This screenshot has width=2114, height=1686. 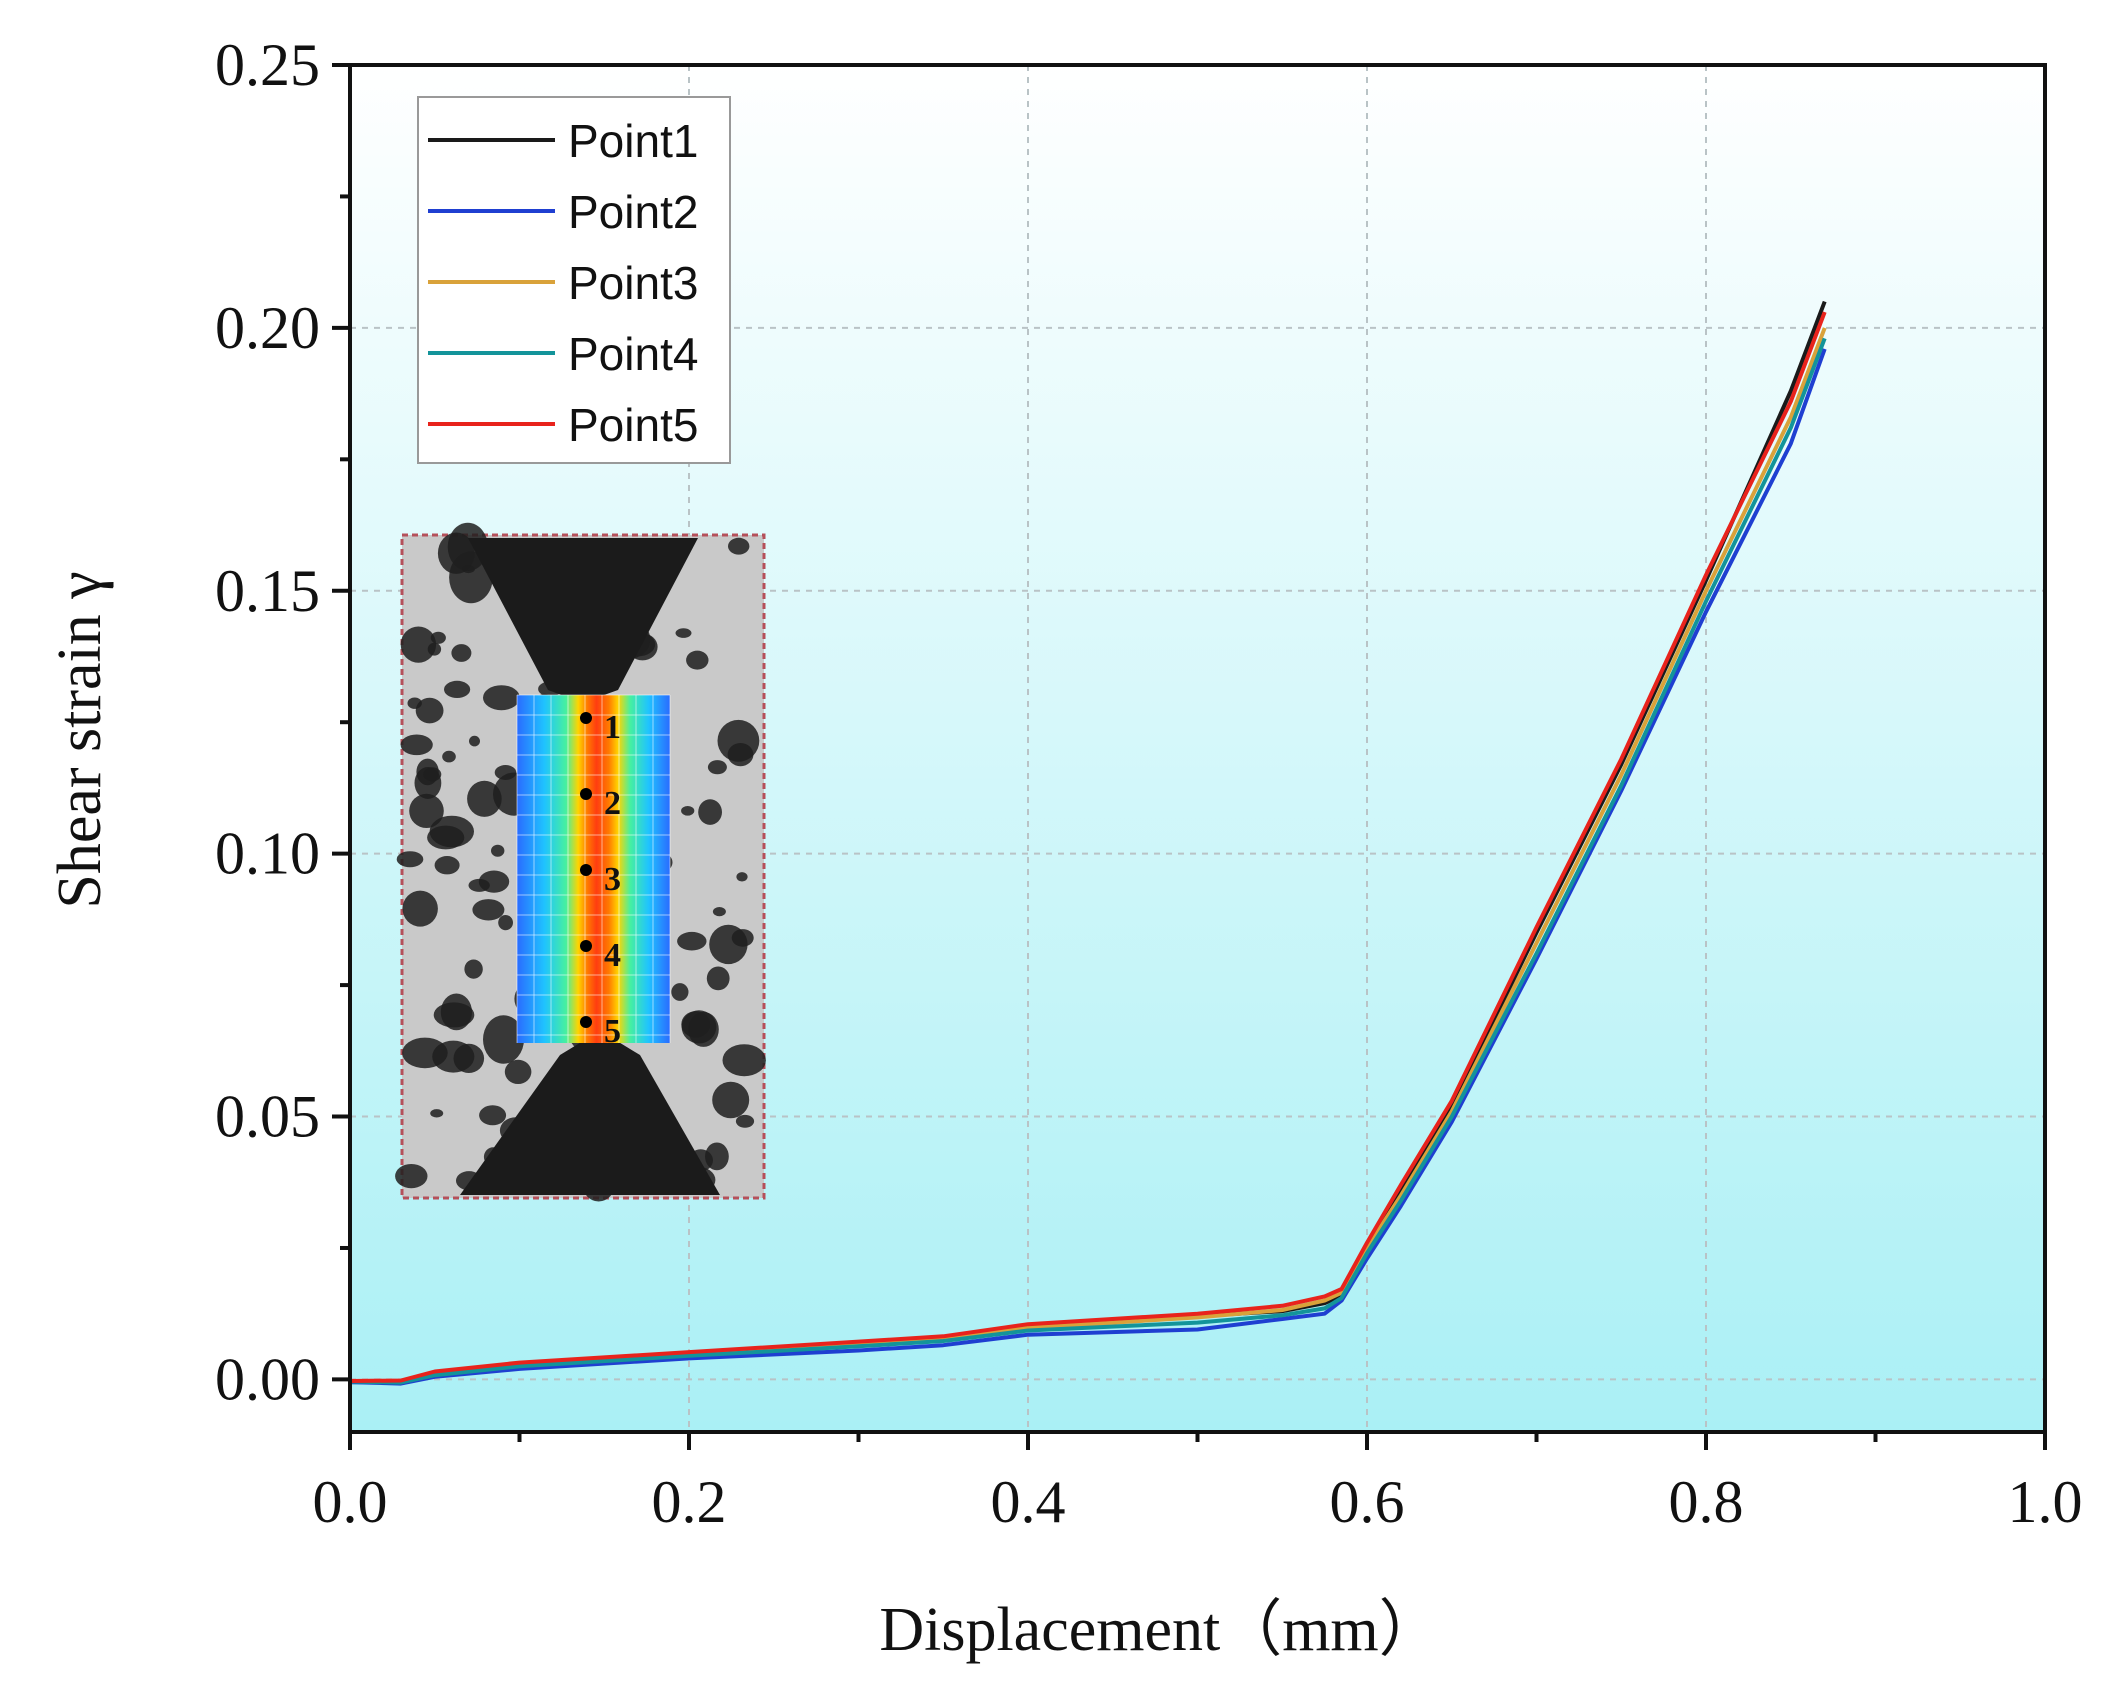 What do you see at coordinates (267, 1379) in the screenshot?
I see `y-tick-label: 0.00` at bounding box center [267, 1379].